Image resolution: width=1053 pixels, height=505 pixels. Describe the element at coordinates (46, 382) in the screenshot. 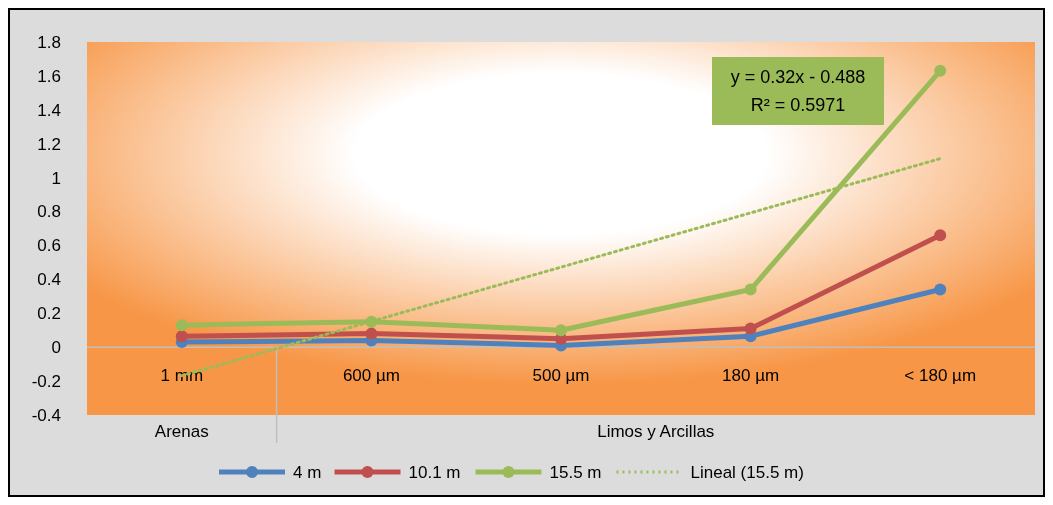

I see `y-tick-label: -0.2` at that location.